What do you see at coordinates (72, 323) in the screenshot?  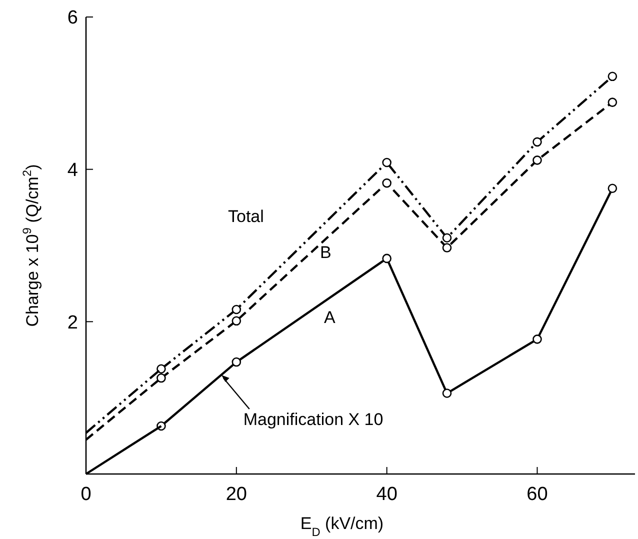 I see `y-tick-label: 2` at bounding box center [72, 323].